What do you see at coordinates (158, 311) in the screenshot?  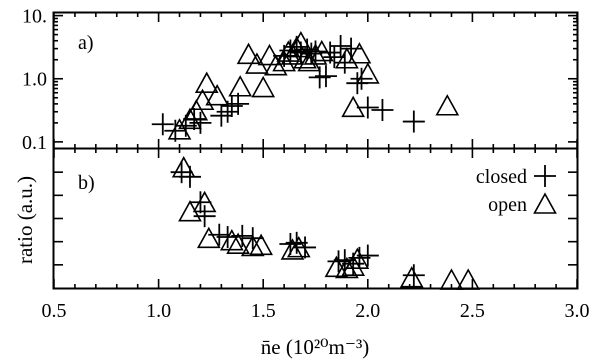 I see `x-tick-label: 1.0` at bounding box center [158, 311].